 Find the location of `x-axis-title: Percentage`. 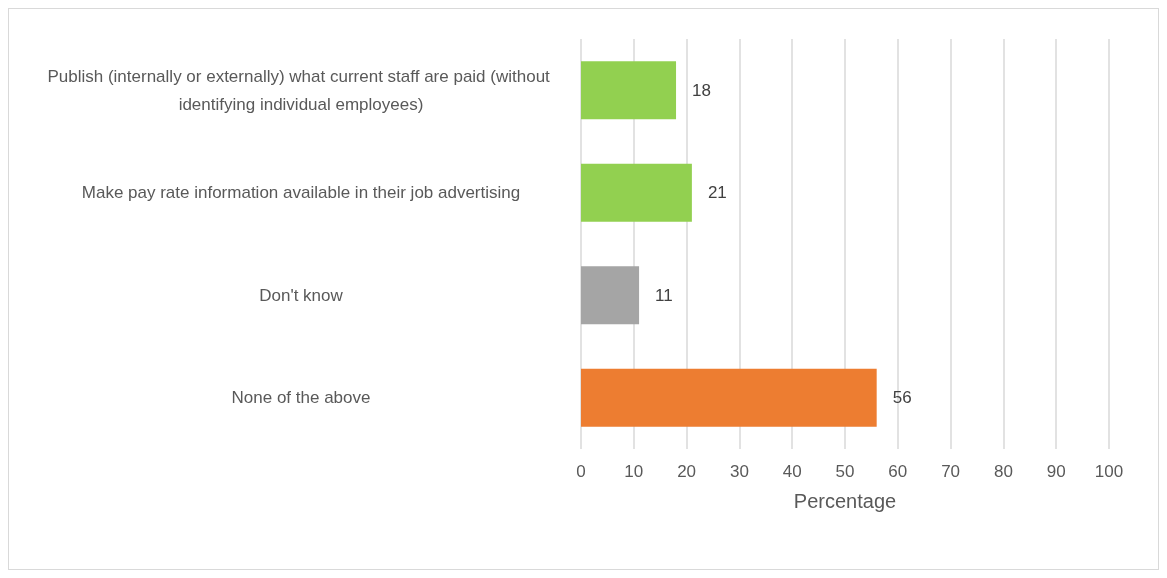

x-axis-title: Percentage is located at coordinates (845, 501).